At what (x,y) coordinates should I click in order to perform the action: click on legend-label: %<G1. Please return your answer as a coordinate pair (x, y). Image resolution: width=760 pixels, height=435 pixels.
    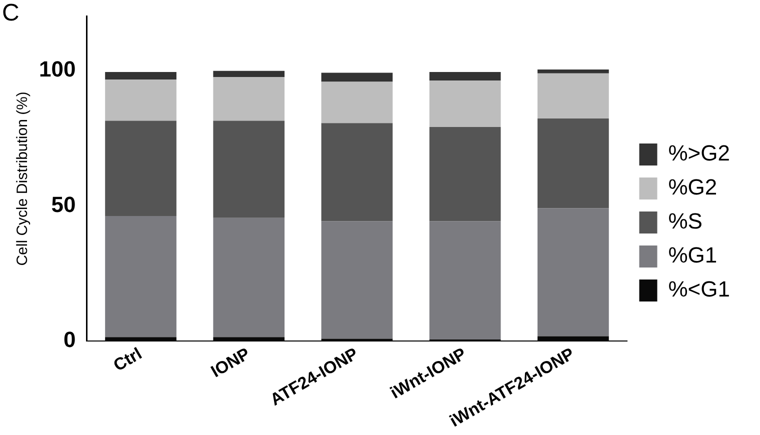
    Looking at the image, I should click on (699, 289).